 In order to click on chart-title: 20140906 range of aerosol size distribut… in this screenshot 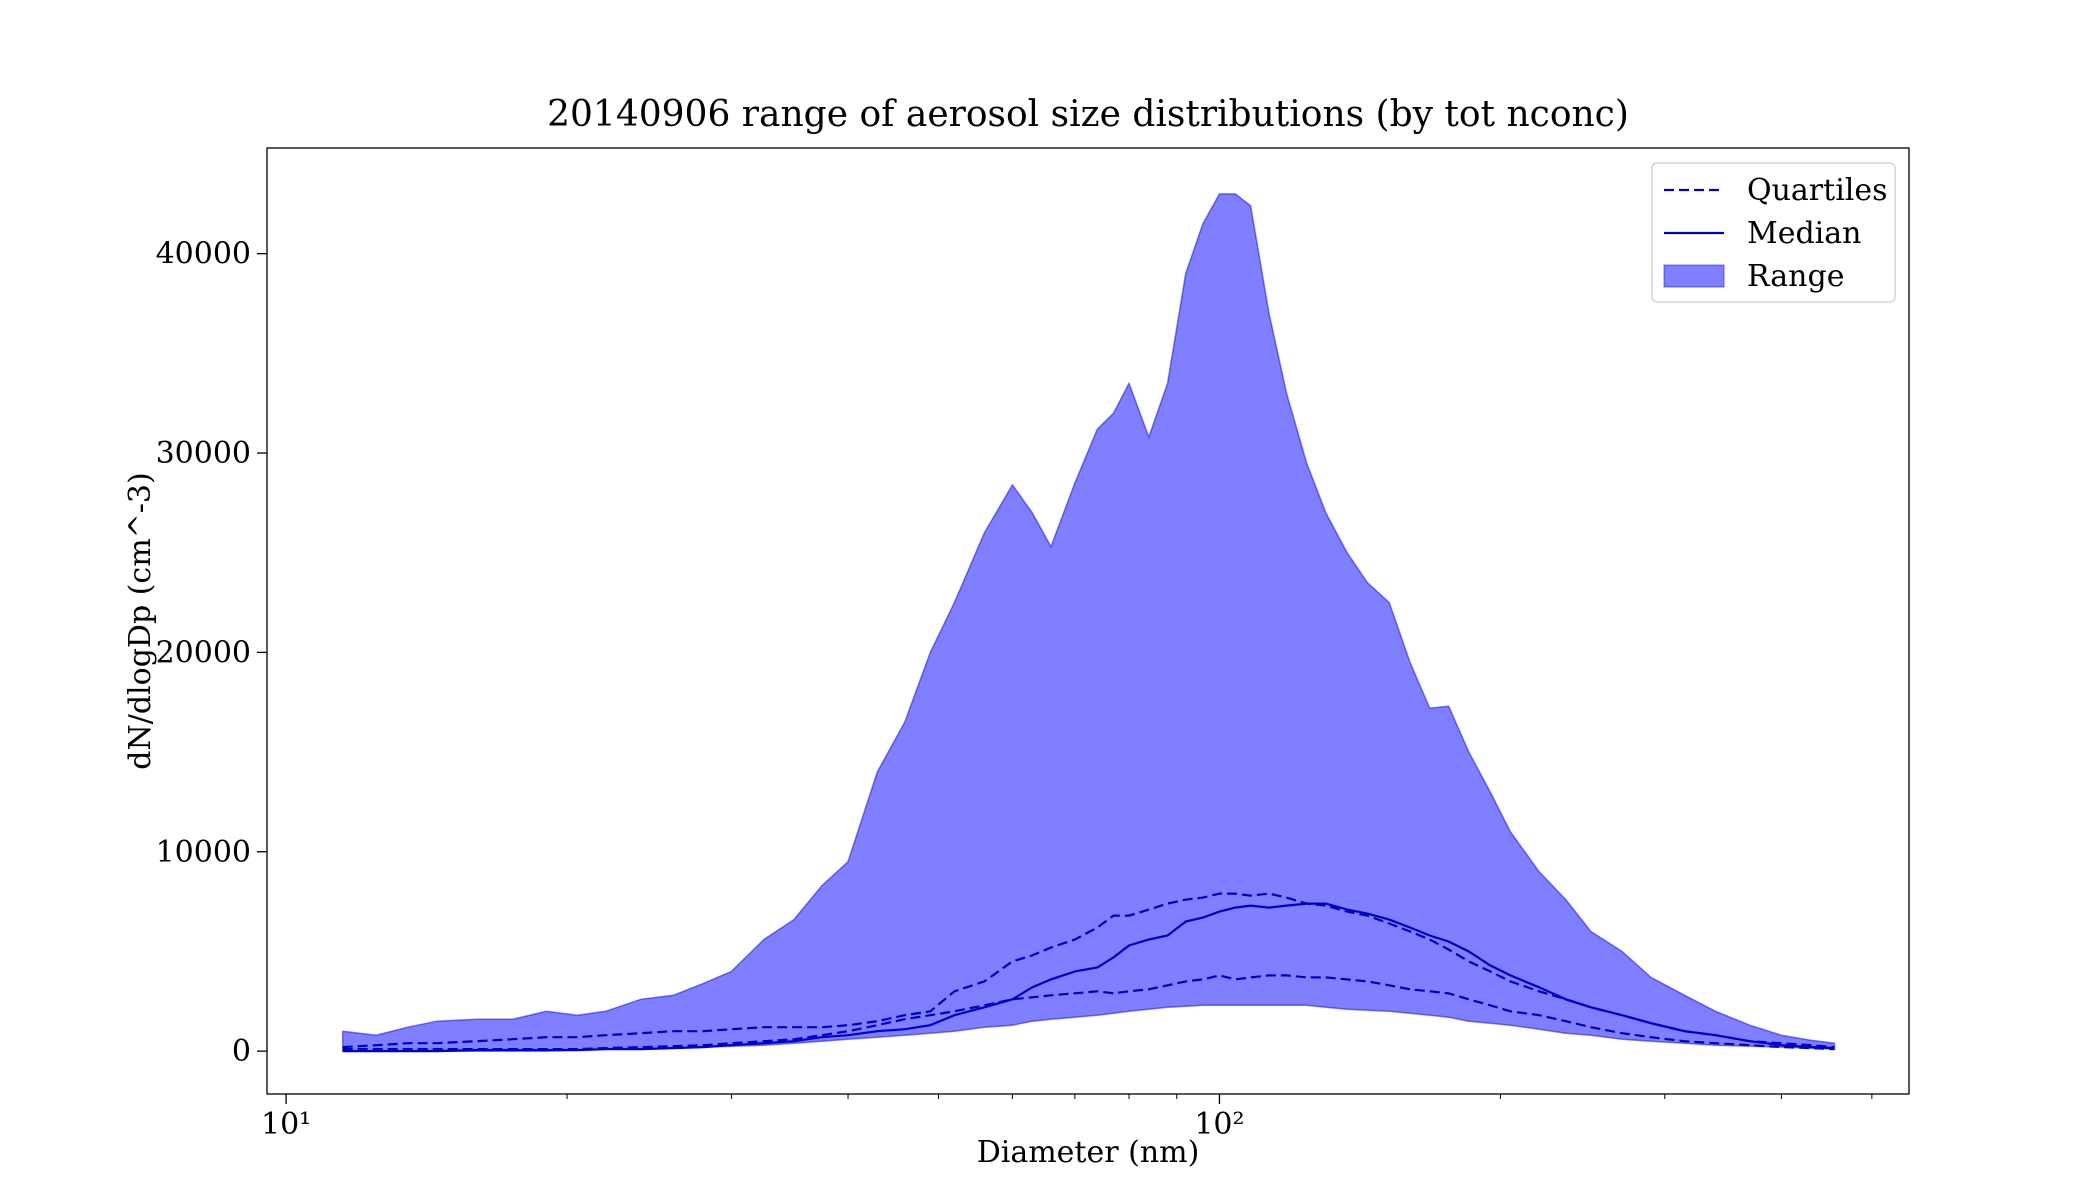, I will do `click(1088, 114)`.